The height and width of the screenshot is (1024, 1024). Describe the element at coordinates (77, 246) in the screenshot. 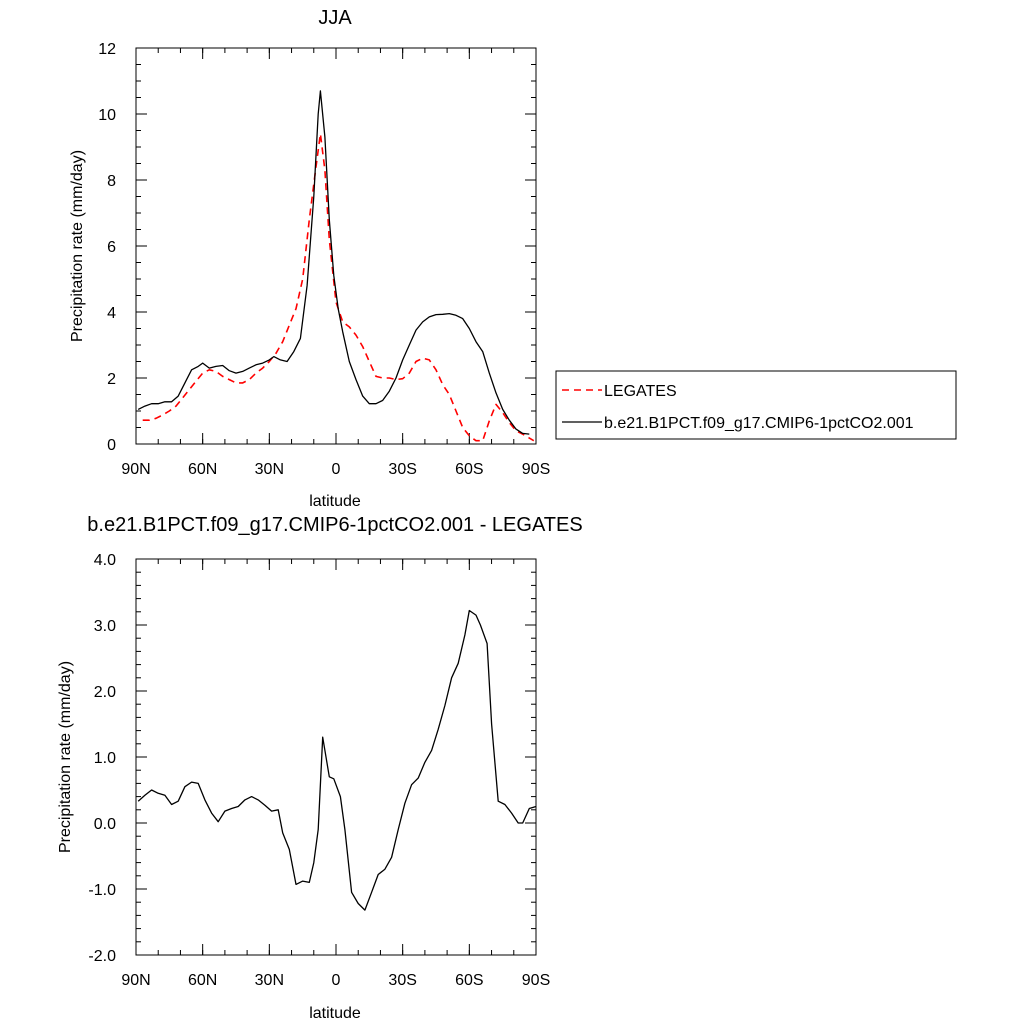

I see `y-axis-label-top: Precipitation rate (mm/day)` at that location.